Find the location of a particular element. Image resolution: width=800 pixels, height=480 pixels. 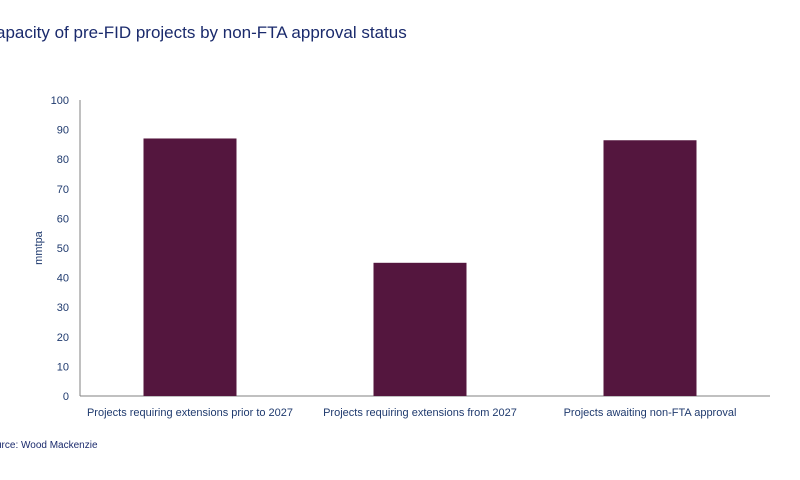

y-tick-label: 80 is located at coordinates (63, 160).